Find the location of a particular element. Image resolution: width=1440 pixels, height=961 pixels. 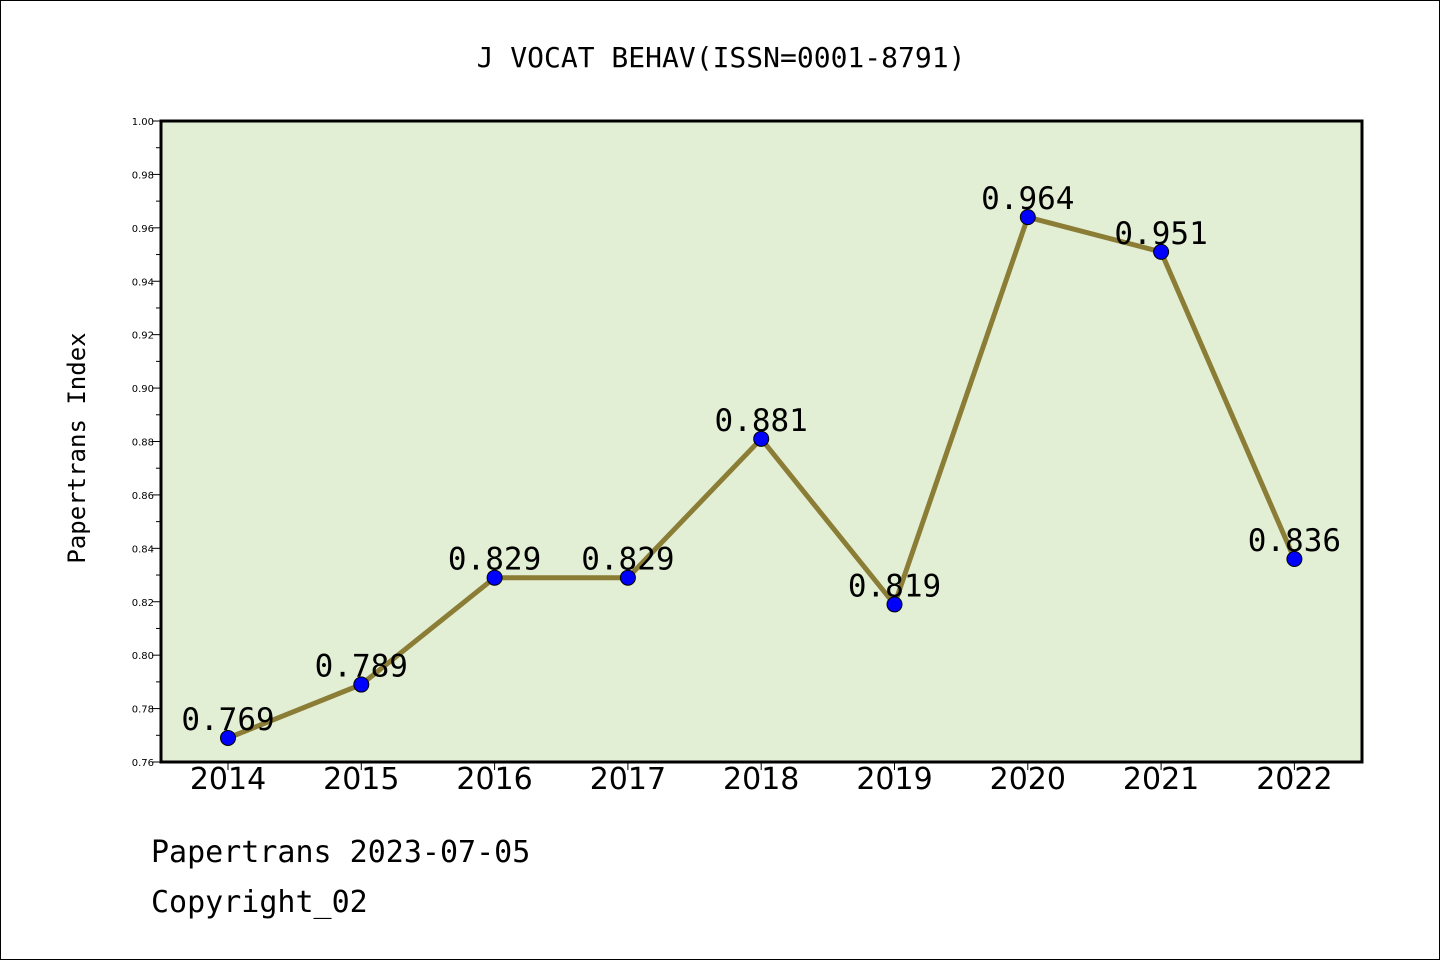

y-tick-label: 0.84 is located at coordinates (143, 549).